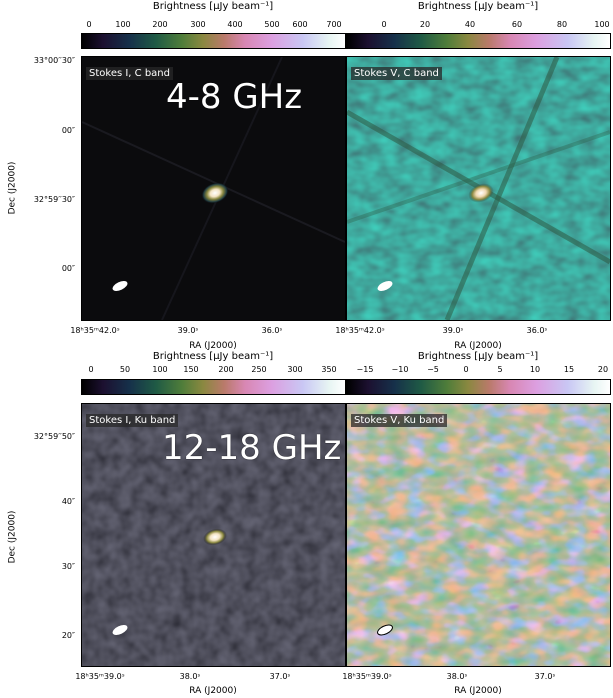  What do you see at coordinates (100, 676) in the screenshot?
I see `ra-tick-ku-i-0: 18ʰ35ᵐ39.0ˢ` at bounding box center [100, 676].